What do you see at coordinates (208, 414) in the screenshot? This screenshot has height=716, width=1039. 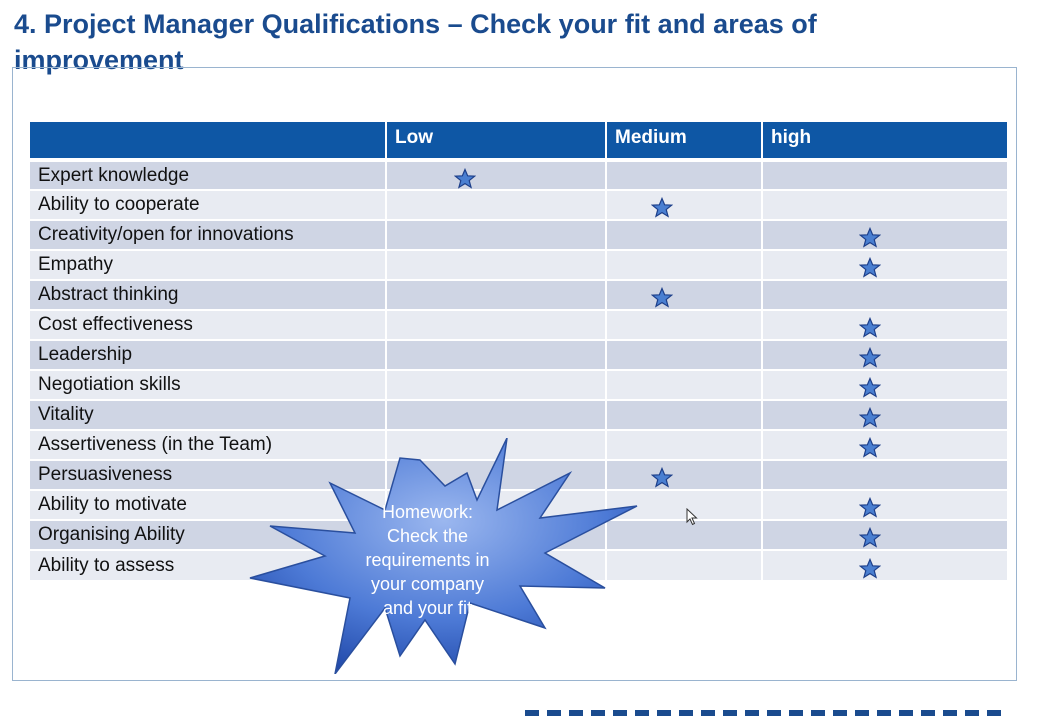 I see `qualification-label: Vitality` at bounding box center [208, 414].